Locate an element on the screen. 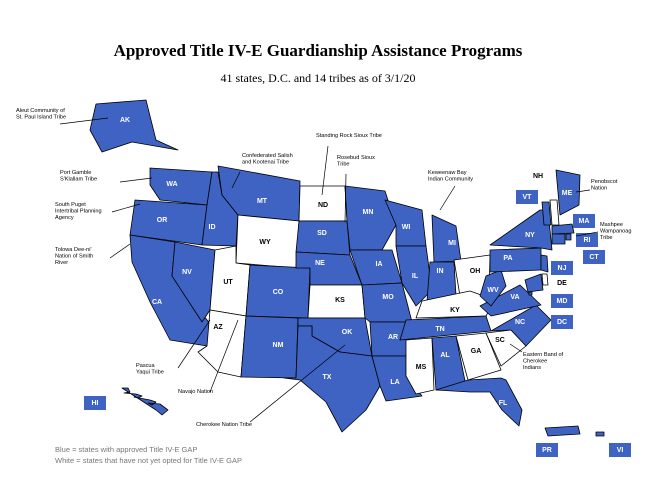  tribe-label-line: Tribe is located at coordinates (343, 165).